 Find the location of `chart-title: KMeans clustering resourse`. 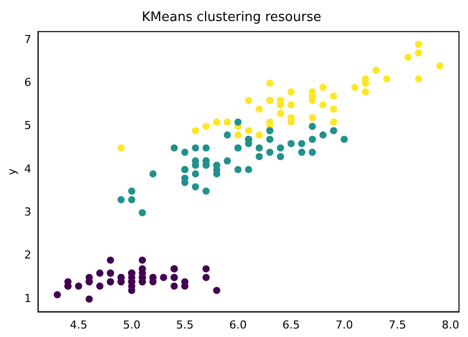

chart-title: KMeans clustering resourse is located at coordinates (232, 18).